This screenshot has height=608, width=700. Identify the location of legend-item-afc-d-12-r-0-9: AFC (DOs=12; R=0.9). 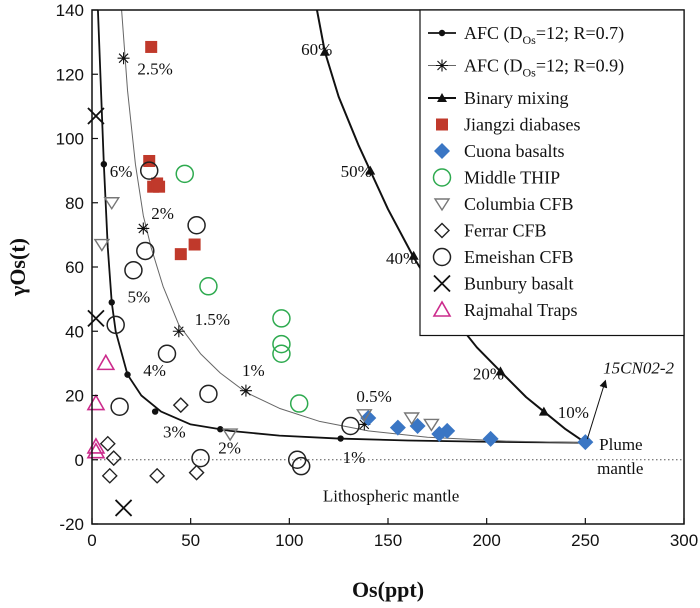
(526, 68).